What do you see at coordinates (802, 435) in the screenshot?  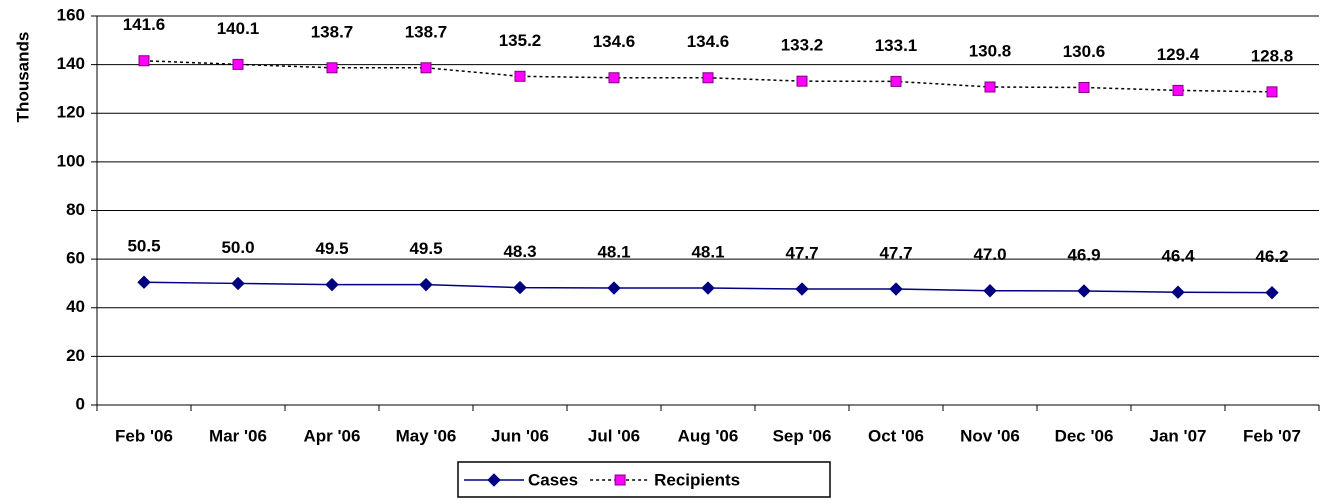 I see `x-tick-label: Sep '06` at bounding box center [802, 435].